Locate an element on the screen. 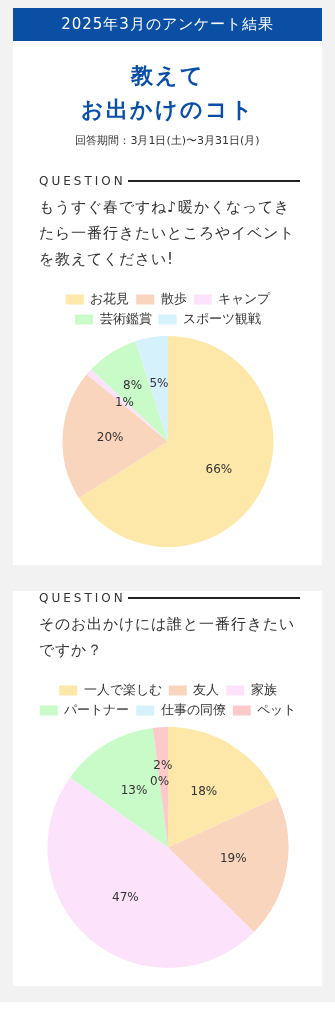 This screenshot has width=335, height=1024. data-label: 19% is located at coordinates (233, 858).